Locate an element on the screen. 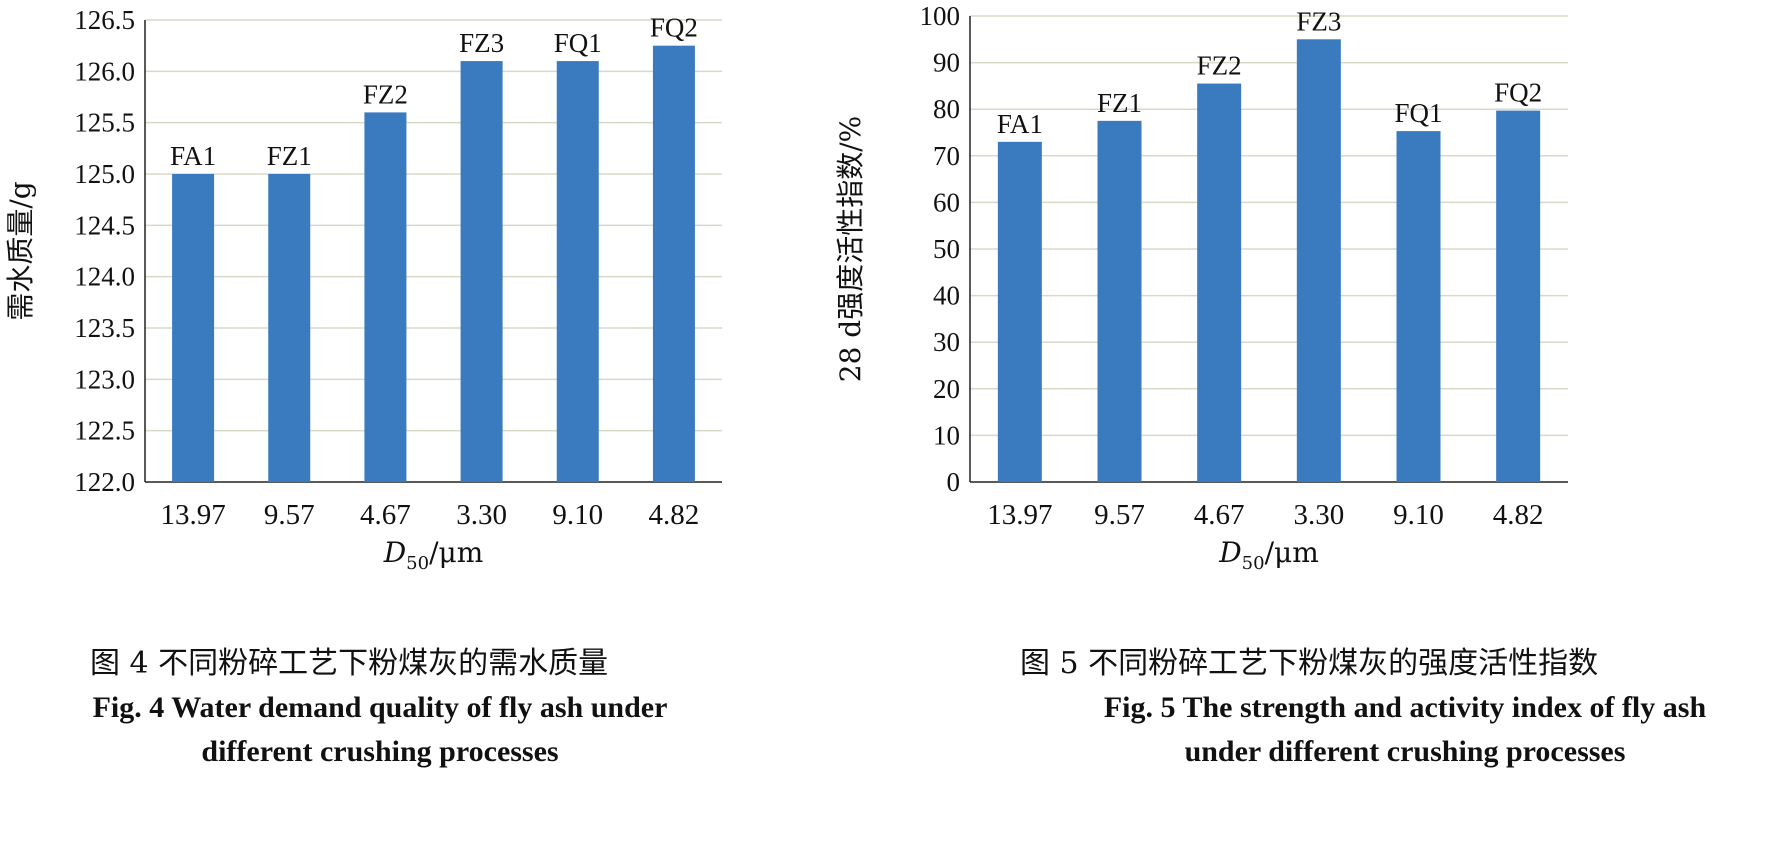 The width and height of the screenshot is (1792, 853). y-tick-label: 125.0 is located at coordinates (104, 174).